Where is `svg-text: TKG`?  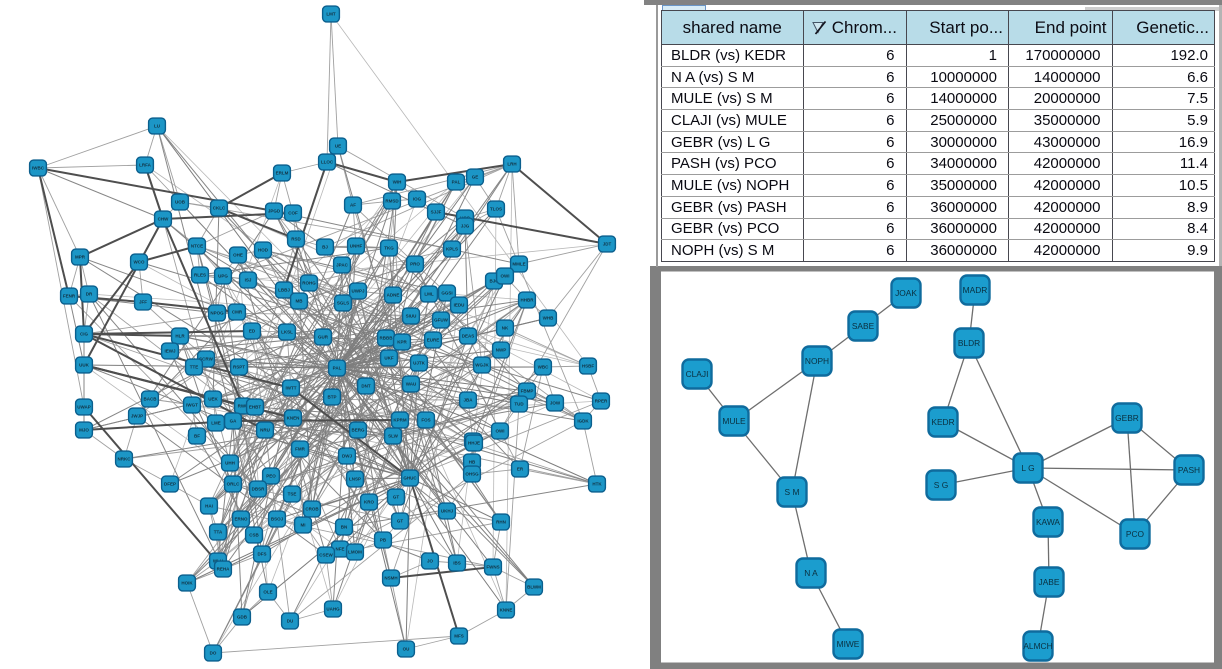 svg-text: TKG is located at coordinates (389, 248).